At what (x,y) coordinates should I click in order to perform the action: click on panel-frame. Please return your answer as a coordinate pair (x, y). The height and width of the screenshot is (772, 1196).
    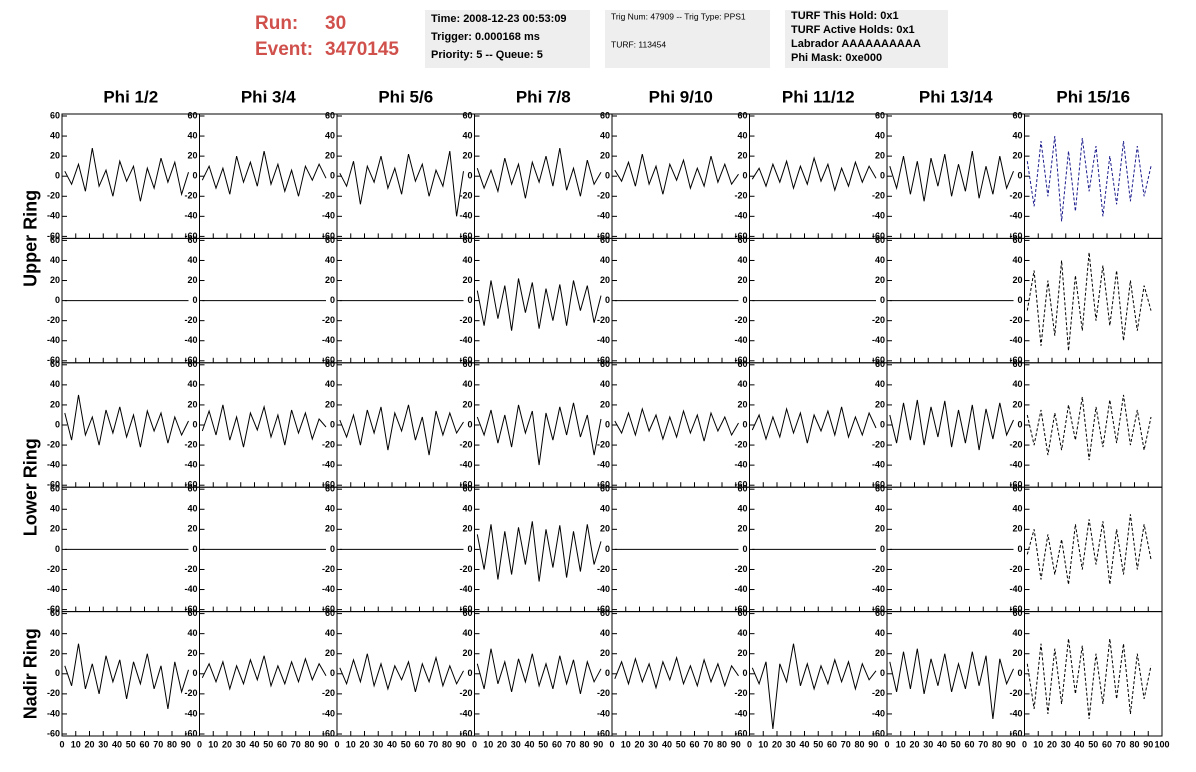
    Looking at the image, I should click on (405, 176).